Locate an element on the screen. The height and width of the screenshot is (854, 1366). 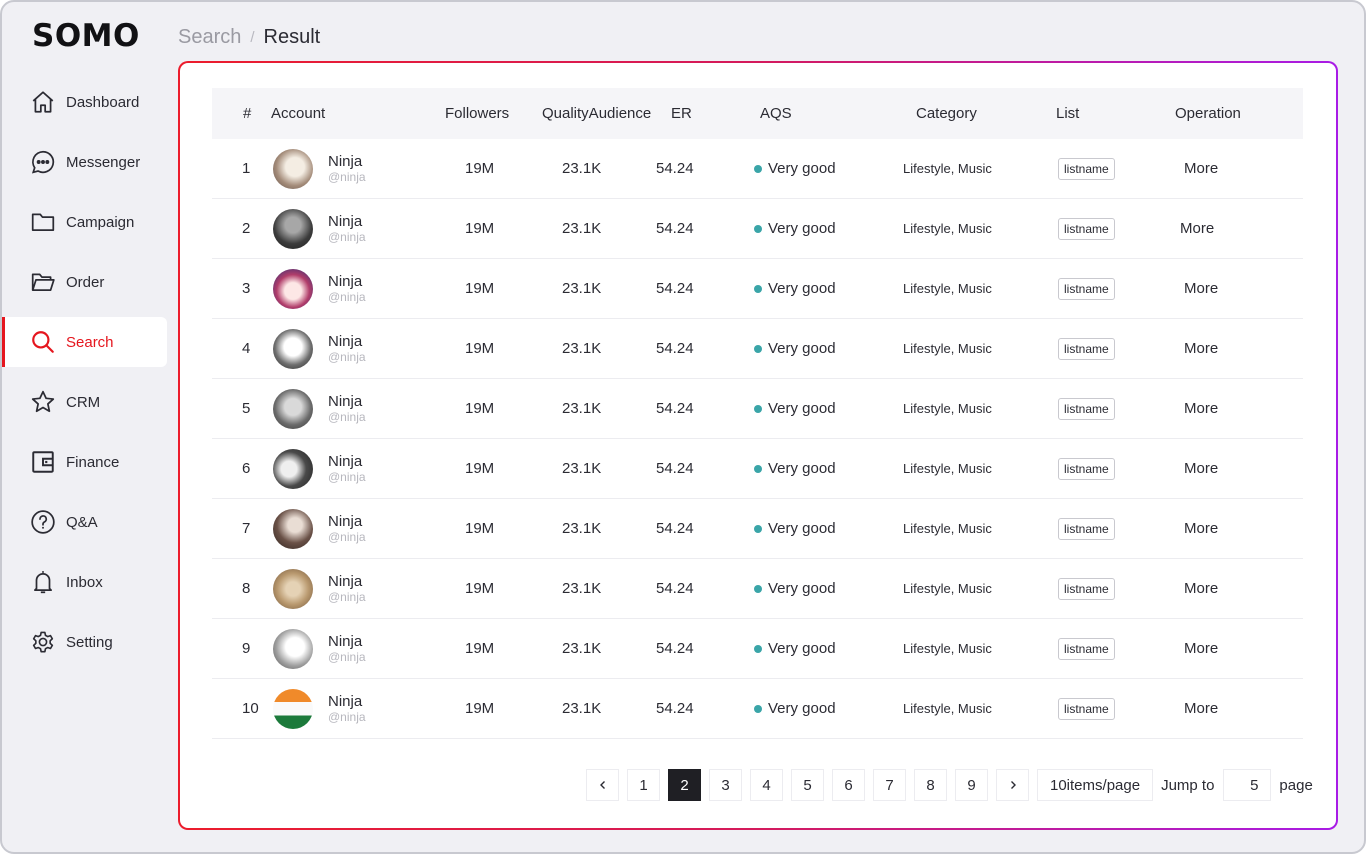
sidebar-item-inbox: Inbox is located at coordinates (84, 582).